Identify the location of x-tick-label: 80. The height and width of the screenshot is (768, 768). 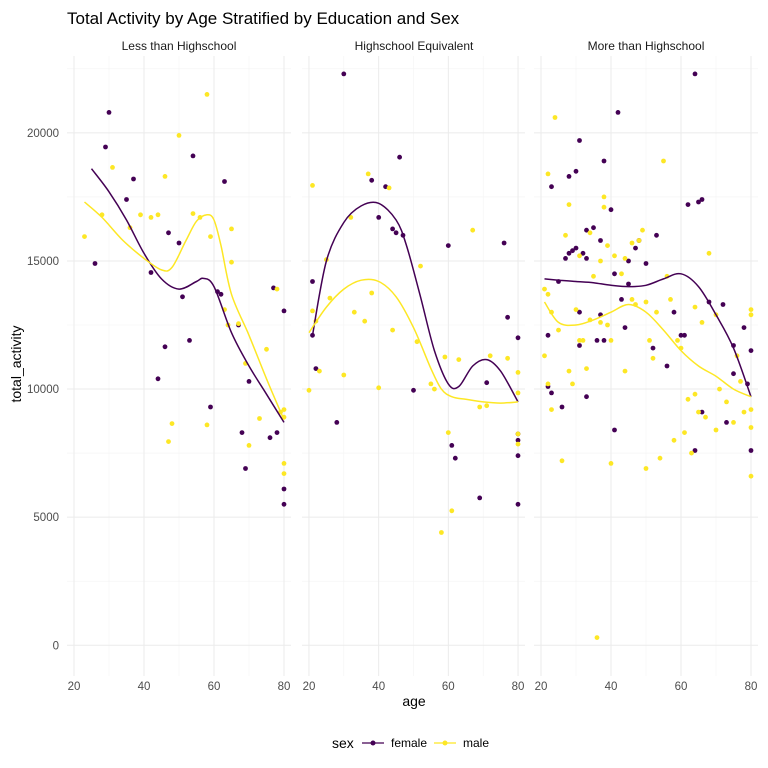
(284, 687).